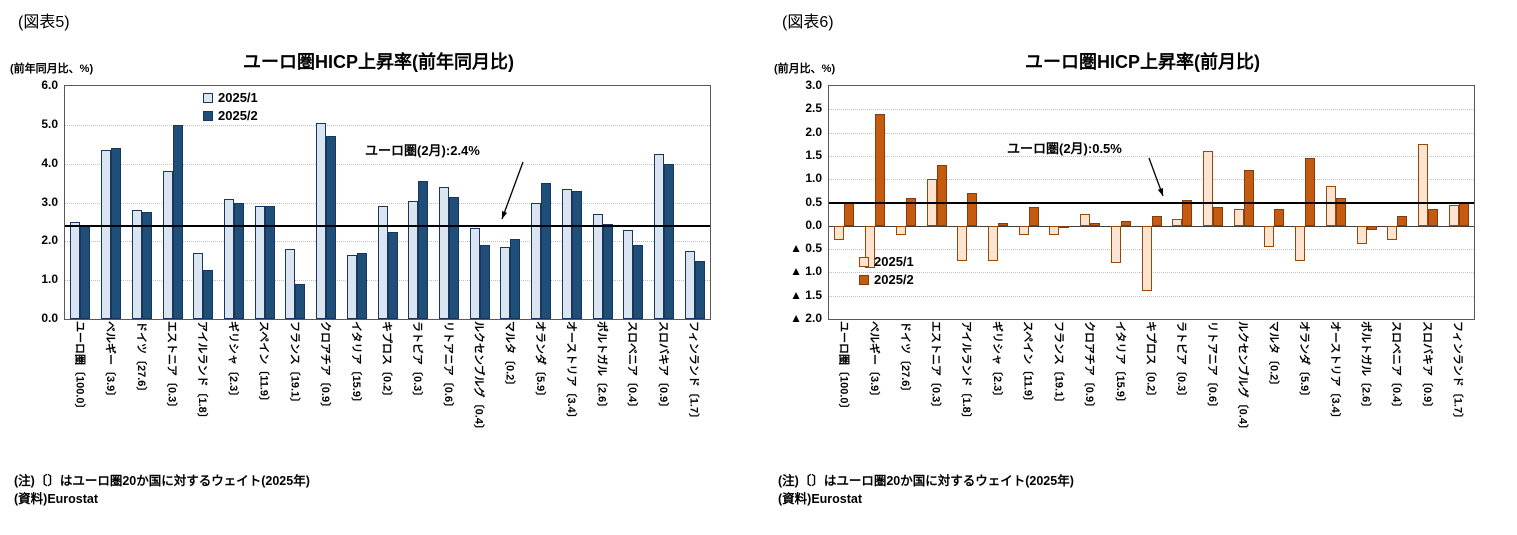 The image size is (1517, 535). I want to click on y-tick-label: ▲ 1.5, so click(806, 294).